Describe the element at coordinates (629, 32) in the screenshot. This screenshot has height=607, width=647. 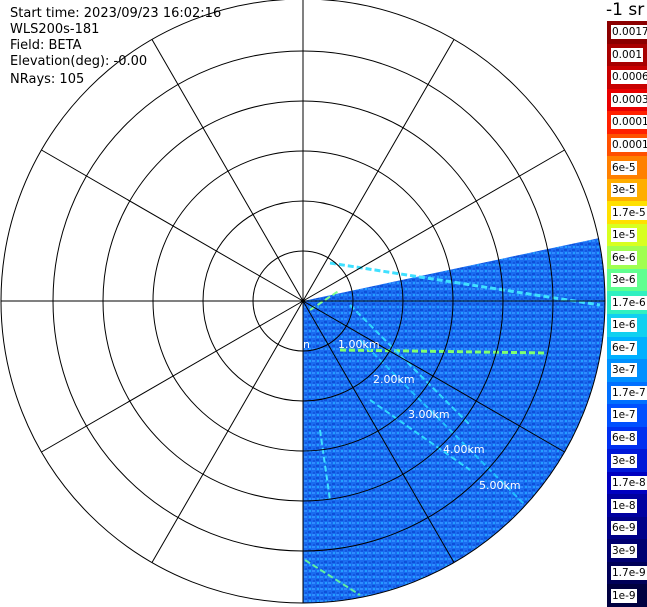
I see `colorbar-tick-label: 0.0017` at that location.